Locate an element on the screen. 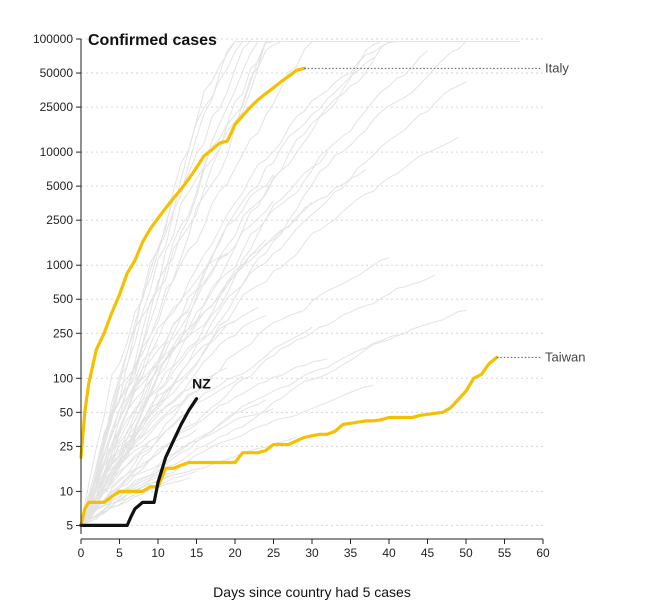 The height and width of the screenshot is (613, 647). y-tick-label: 500 is located at coordinates (63, 299).